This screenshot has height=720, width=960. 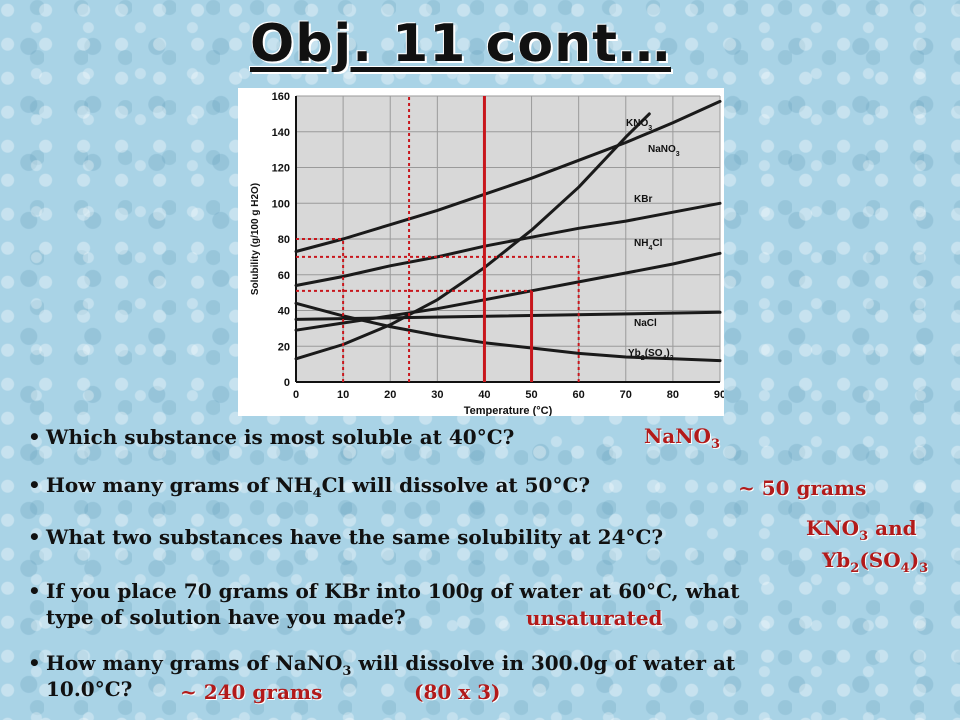 What do you see at coordinates (836, 560) in the screenshot?
I see `answer-3-yb-text: Yb` at bounding box center [836, 560].